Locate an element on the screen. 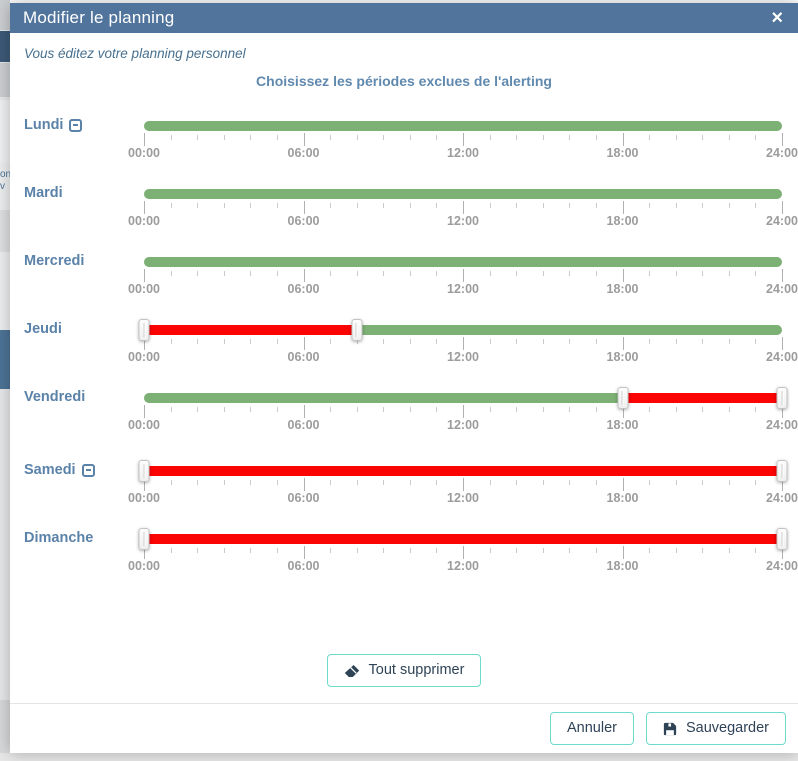 The width and height of the screenshot is (798, 761). slider-segment-excluded is located at coordinates (702, 398).